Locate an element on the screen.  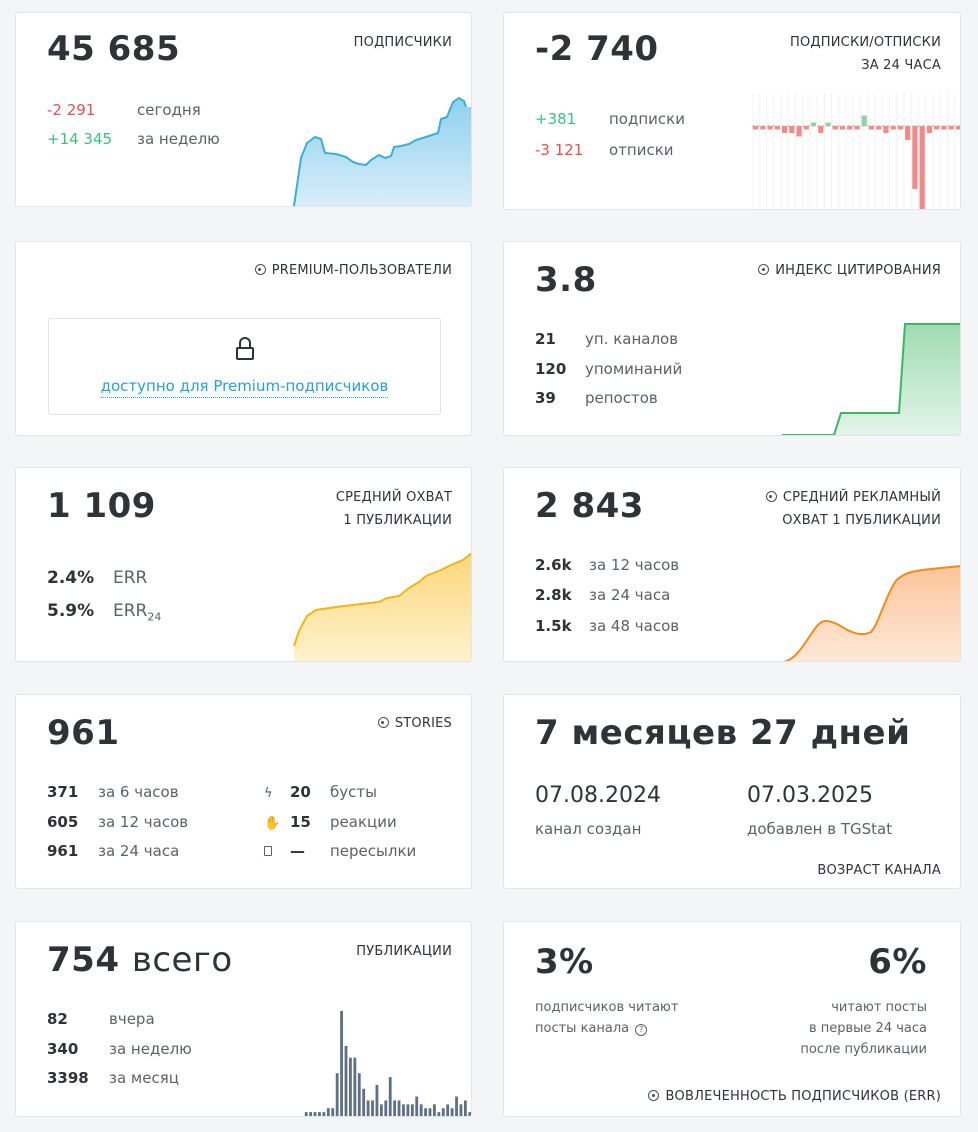
citation-area-chart is located at coordinates (871, 379).